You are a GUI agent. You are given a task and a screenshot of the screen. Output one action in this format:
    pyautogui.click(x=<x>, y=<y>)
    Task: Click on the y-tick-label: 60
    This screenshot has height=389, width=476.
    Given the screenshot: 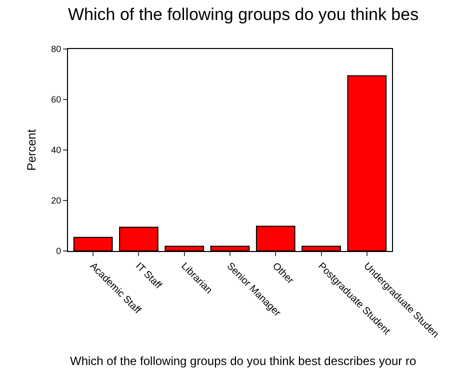 What is the action you would take?
    pyautogui.click(x=56, y=99)
    